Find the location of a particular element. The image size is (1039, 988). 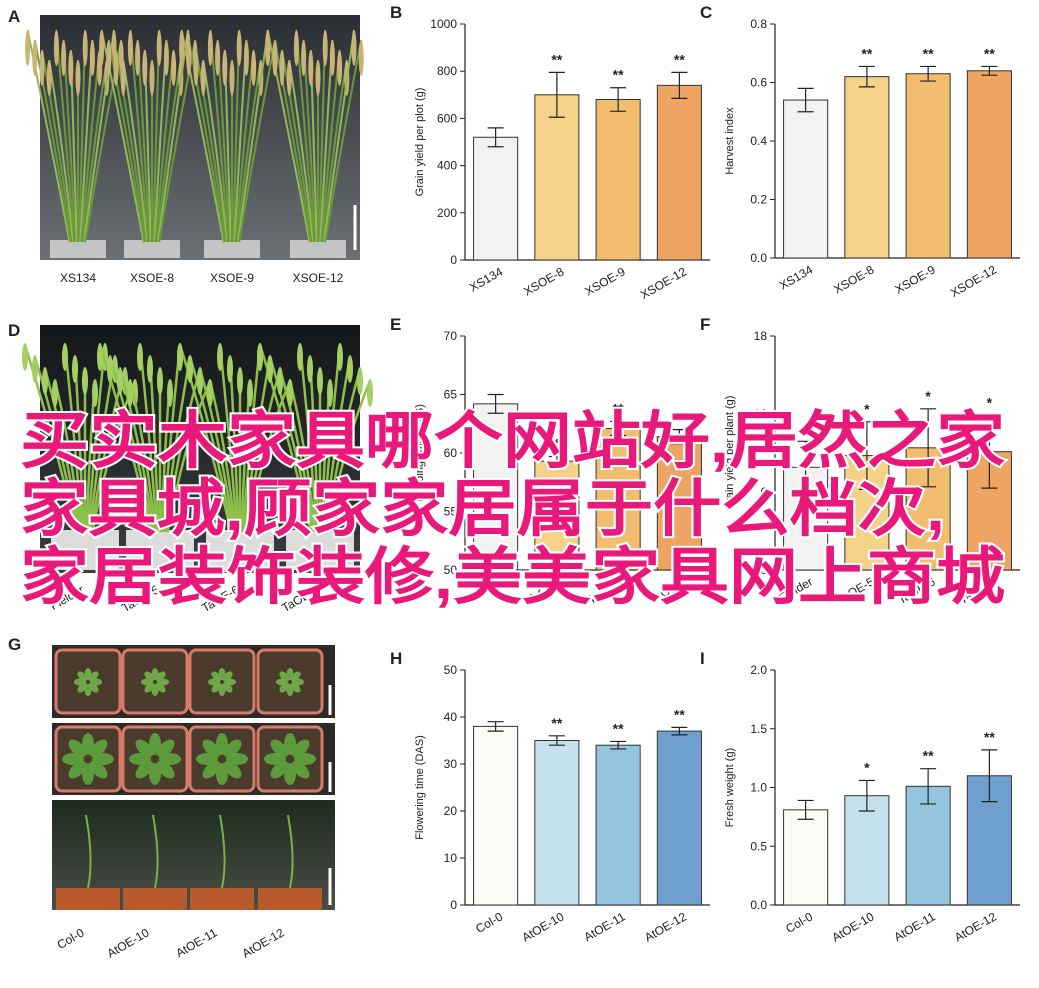

y-tick-label: 2.0 is located at coordinates (758, 670).